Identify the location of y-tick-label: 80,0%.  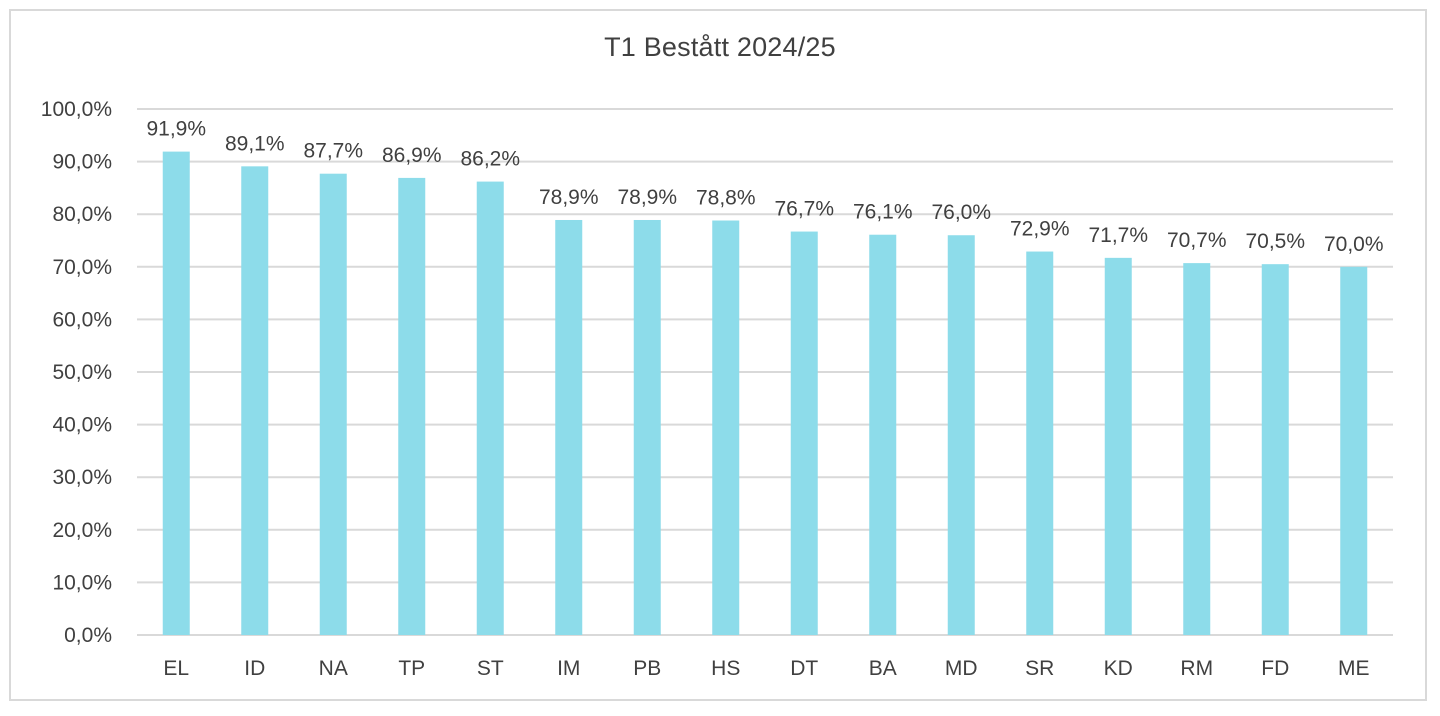
(82, 214).